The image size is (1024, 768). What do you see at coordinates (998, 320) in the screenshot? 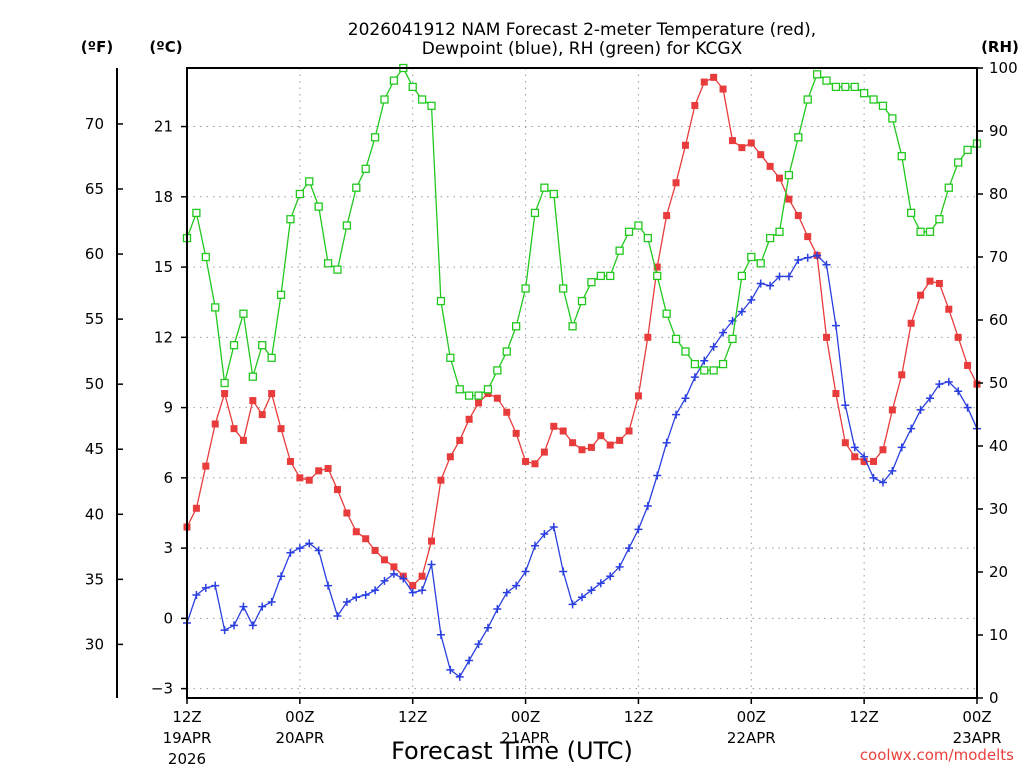
I see `rh-tick-label: 60` at bounding box center [998, 320].